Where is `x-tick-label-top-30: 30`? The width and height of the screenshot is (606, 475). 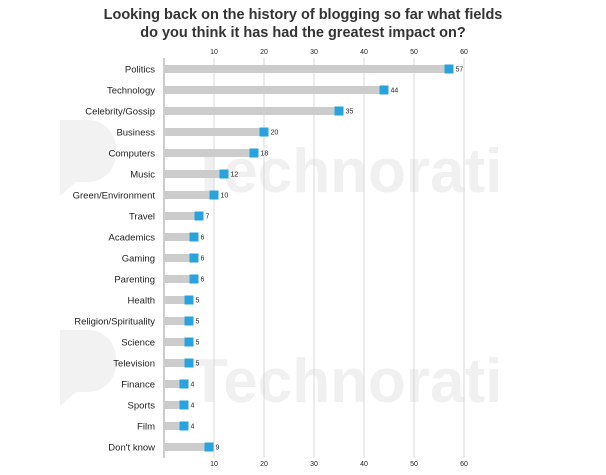 x-tick-label-top-30: 30 is located at coordinates (314, 52).